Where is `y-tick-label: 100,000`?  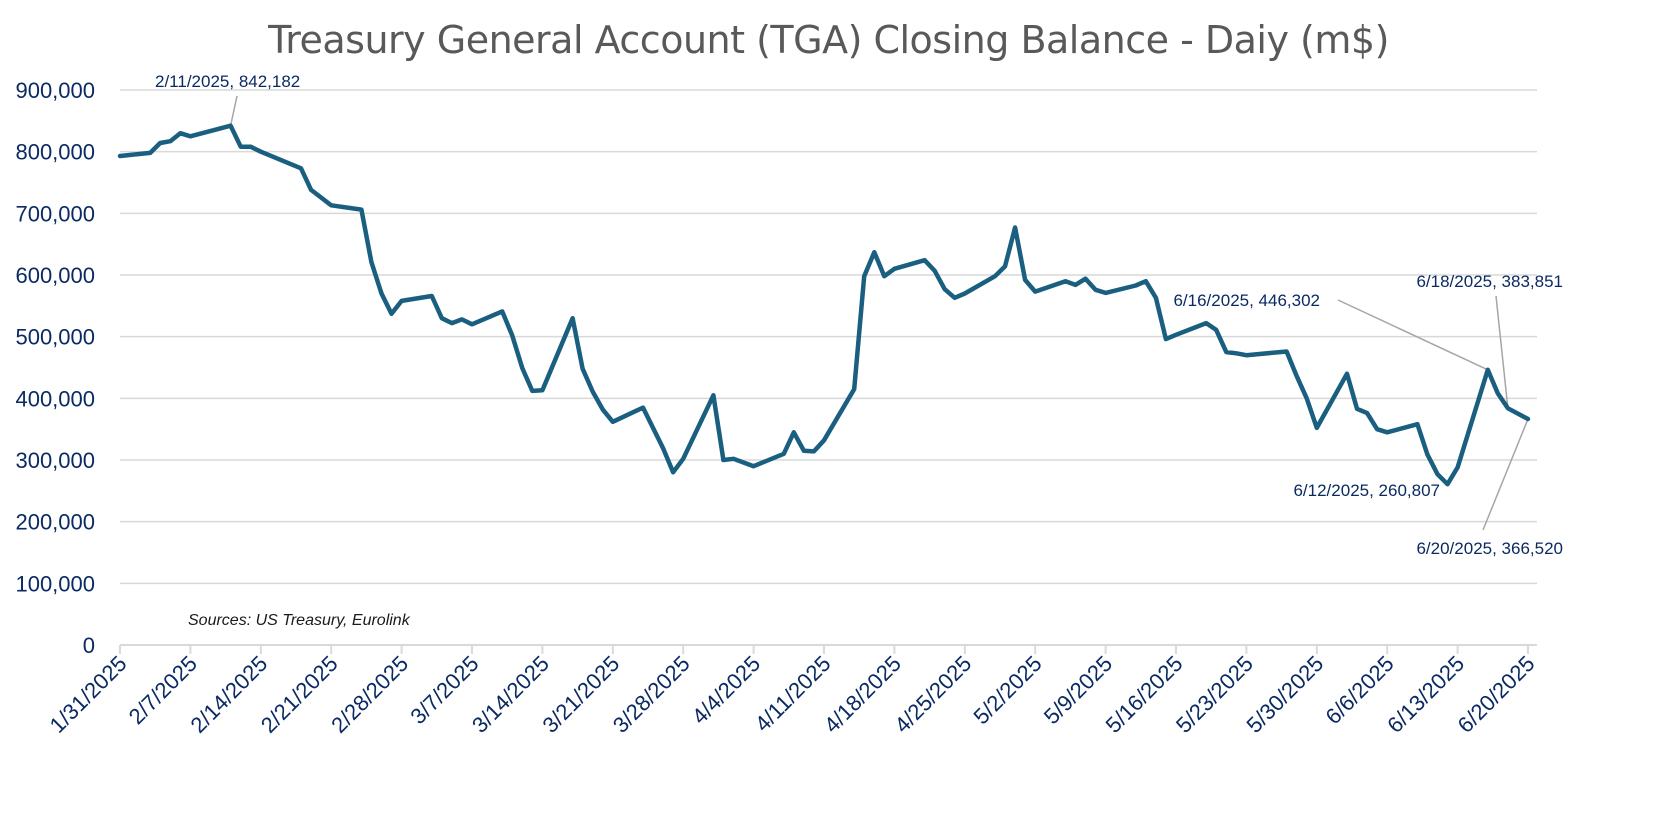
y-tick-label: 100,000 is located at coordinates (55, 583).